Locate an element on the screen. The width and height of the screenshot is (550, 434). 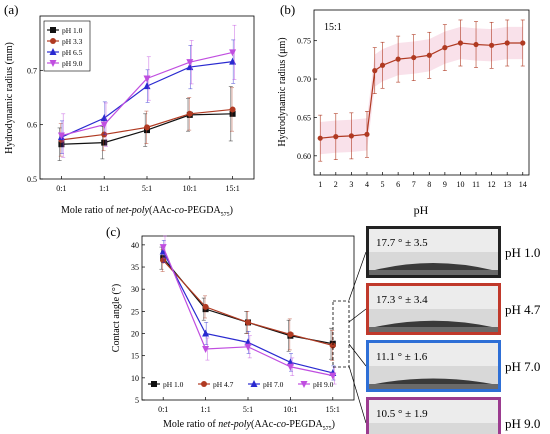
chart-b-error-band is located at coordinates (421, 90).